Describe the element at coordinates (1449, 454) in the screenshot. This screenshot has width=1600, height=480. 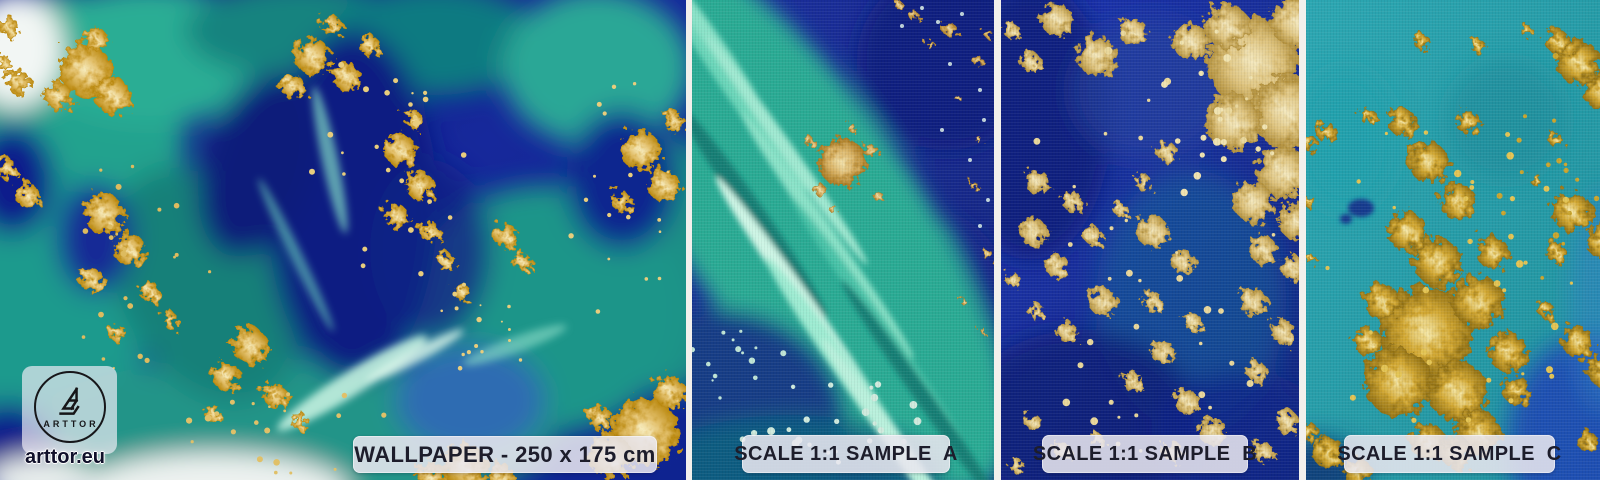
I see `sample-c-label: SCALE 1:1 SAMPLE C` at that location.